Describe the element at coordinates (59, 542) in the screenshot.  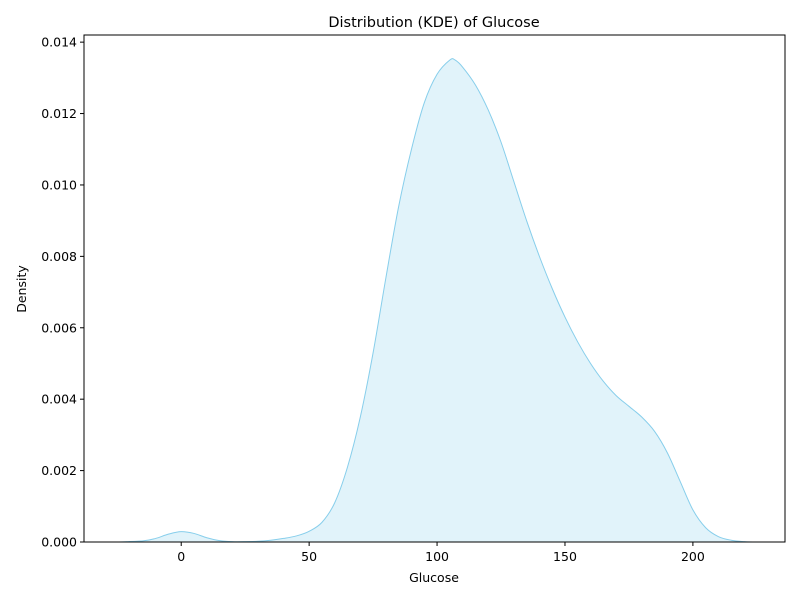
I see `y-tick-label: 0.000` at that location.